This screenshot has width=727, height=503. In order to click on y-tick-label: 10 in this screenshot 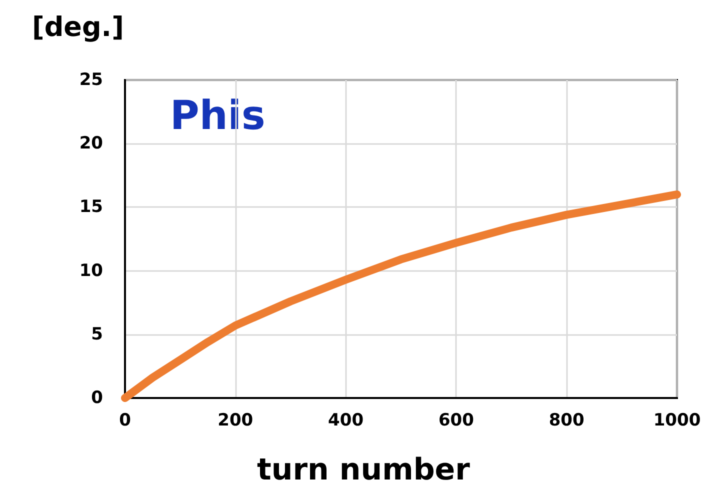, I will do `click(91, 270)`.